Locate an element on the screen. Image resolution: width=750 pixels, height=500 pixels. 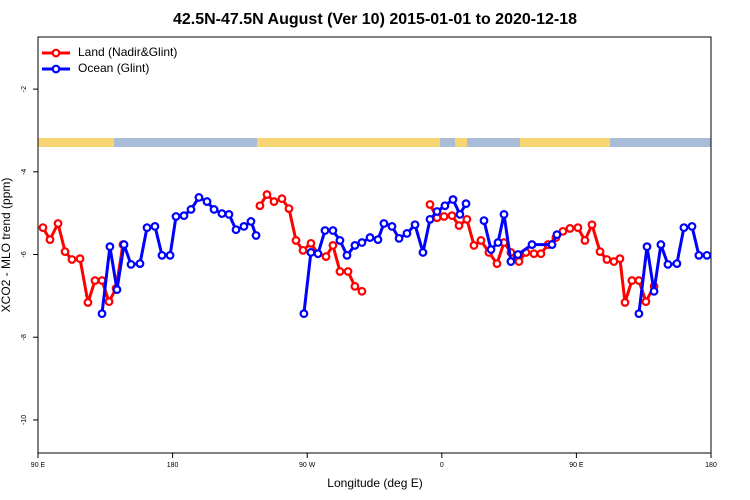
y-tick-label: -2 is located at coordinates (24, 89).